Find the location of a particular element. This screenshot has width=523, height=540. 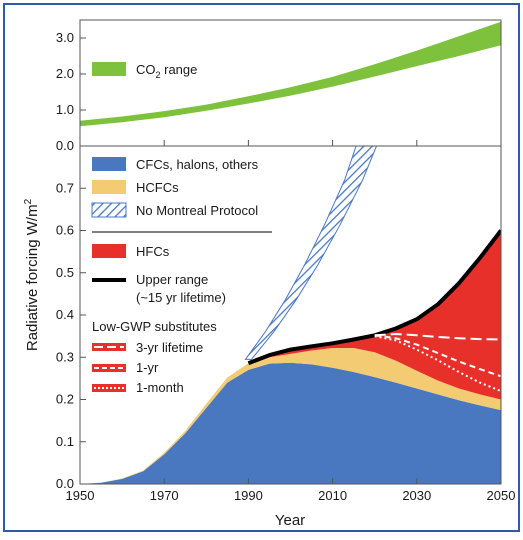

co2-legend-subscript: 2 is located at coordinates (158, 75).